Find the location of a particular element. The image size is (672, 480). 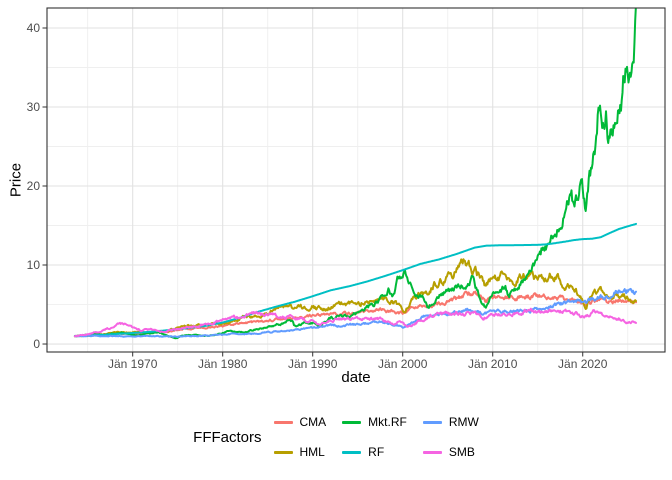

legend-title: FFFactors is located at coordinates (227, 437).